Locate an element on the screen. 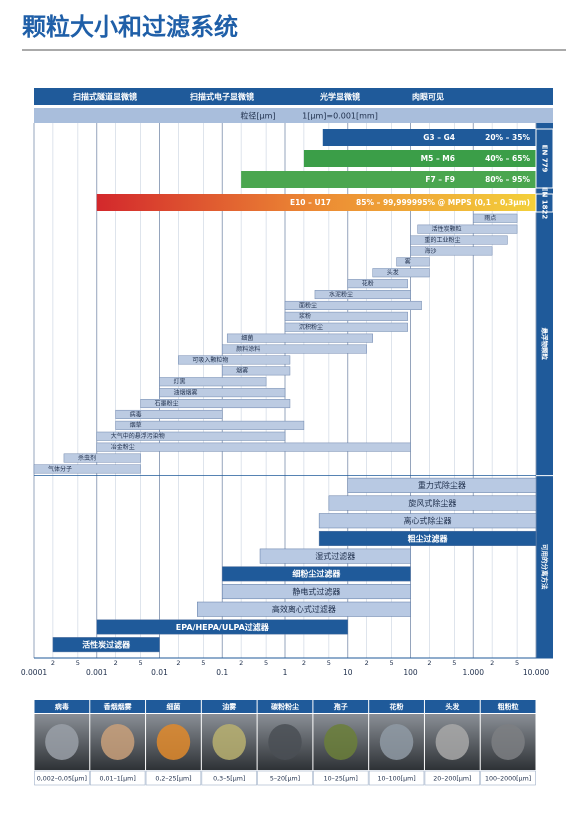  filter-class-name: G3 – G4 is located at coordinates (439, 137).